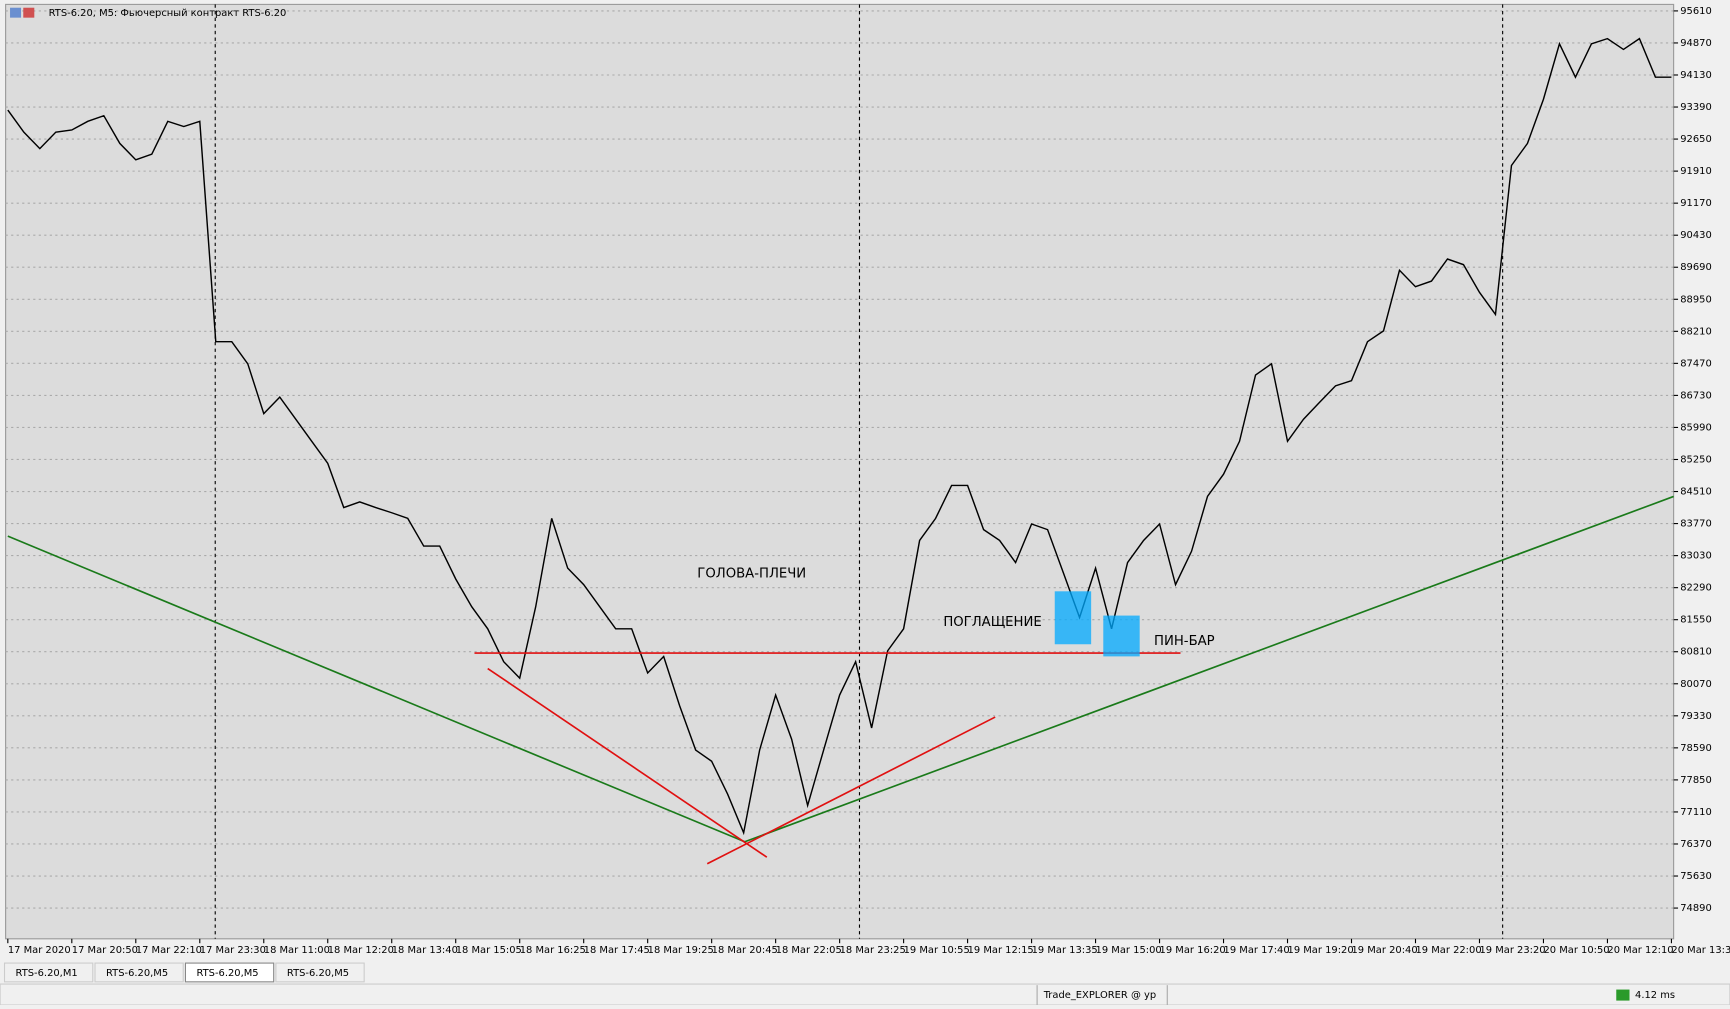 The height and width of the screenshot is (1009, 1730). I want to click on y-tick-label: 85990, so click(1696, 427).